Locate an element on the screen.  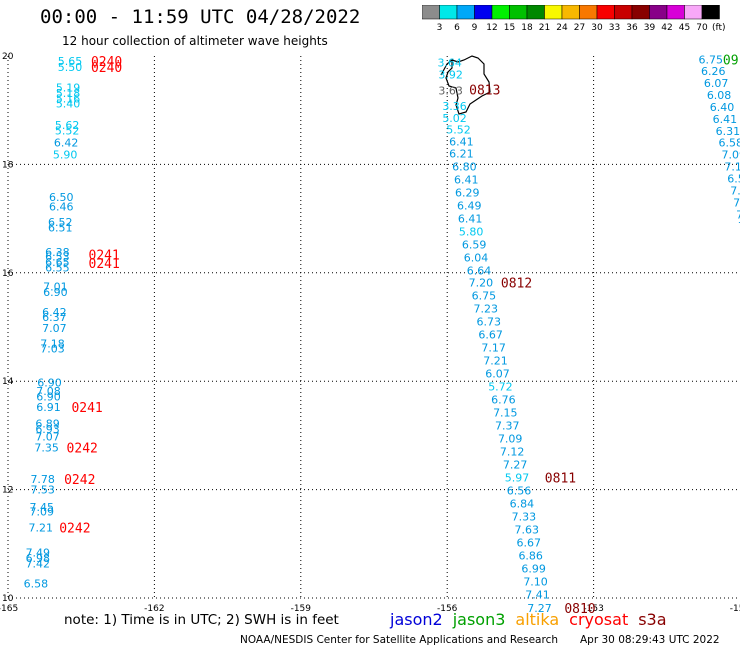
swh-value: 7.21 is located at coordinates (40, 528).